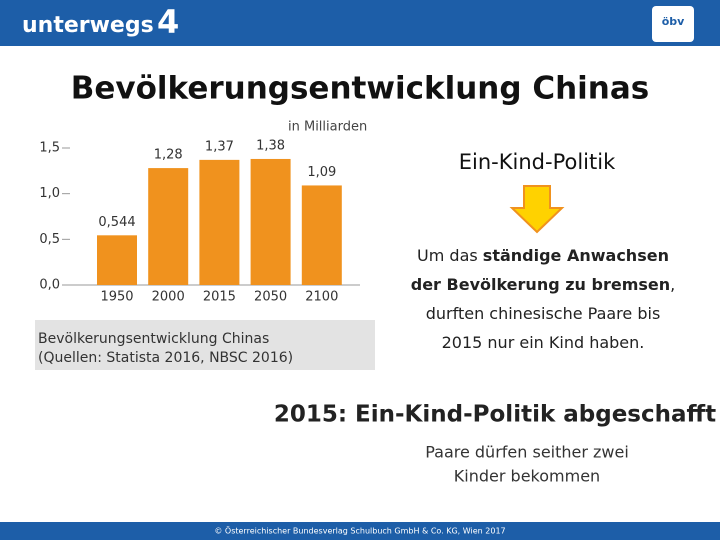 This screenshot has height=540, width=720. I want to click on value-label: 1,38, so click(270, 145).